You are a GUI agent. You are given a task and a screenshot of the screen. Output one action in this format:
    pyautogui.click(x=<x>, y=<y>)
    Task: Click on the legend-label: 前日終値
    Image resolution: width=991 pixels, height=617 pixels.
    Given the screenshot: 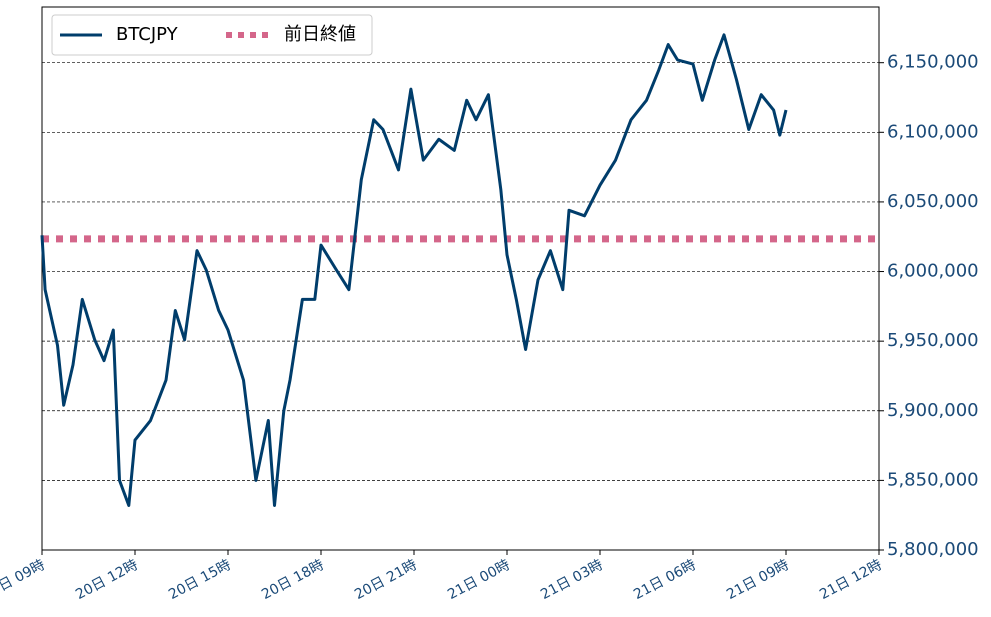 What is the action you would take?
    pyautogui.click(x=320, y=34)
    